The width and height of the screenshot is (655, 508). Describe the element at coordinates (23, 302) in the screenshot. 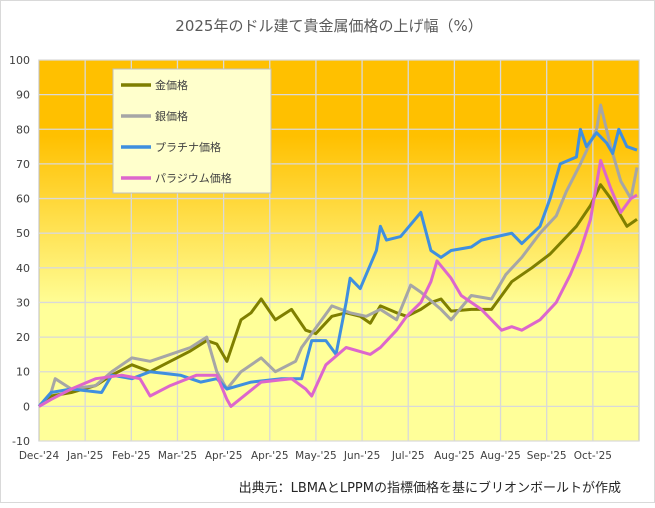

I see `y-tick-label: 30` at that location.